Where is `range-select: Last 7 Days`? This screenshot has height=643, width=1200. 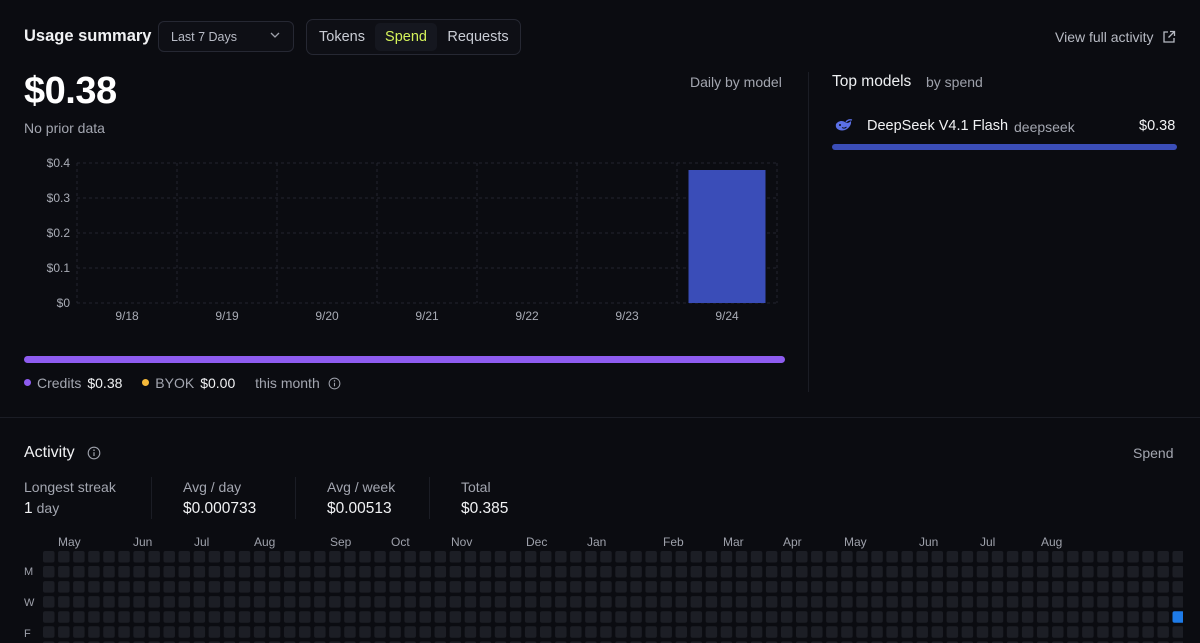 range-select: Last 7 Days is located at coordinates (226, 36).